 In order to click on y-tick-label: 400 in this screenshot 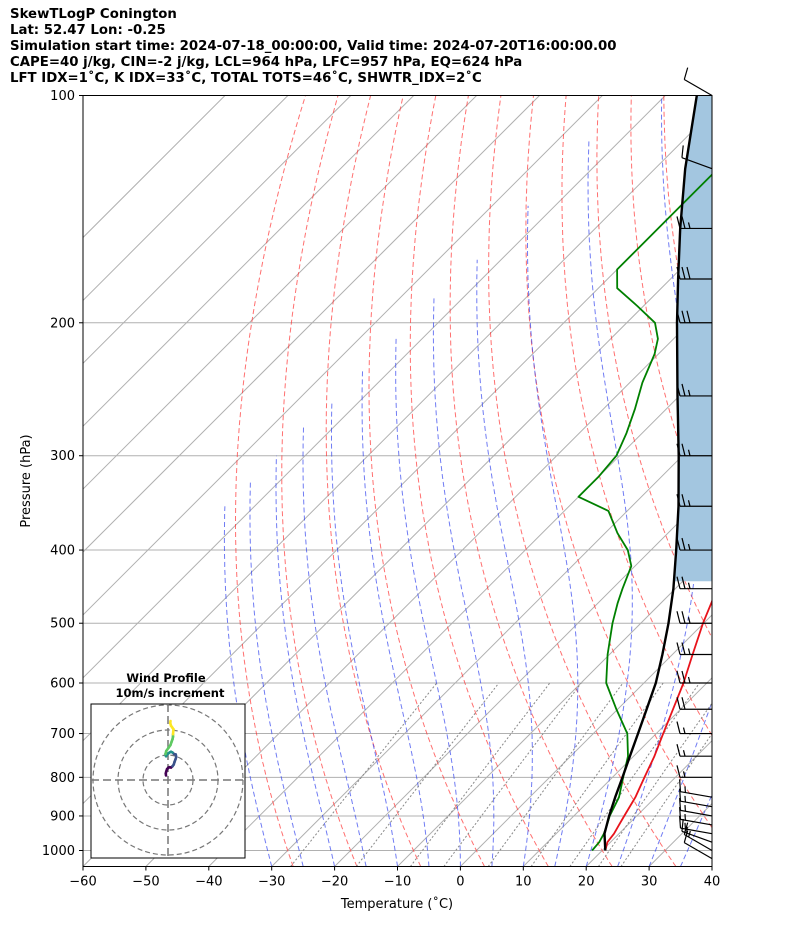, I will do `click(62, 551)`.